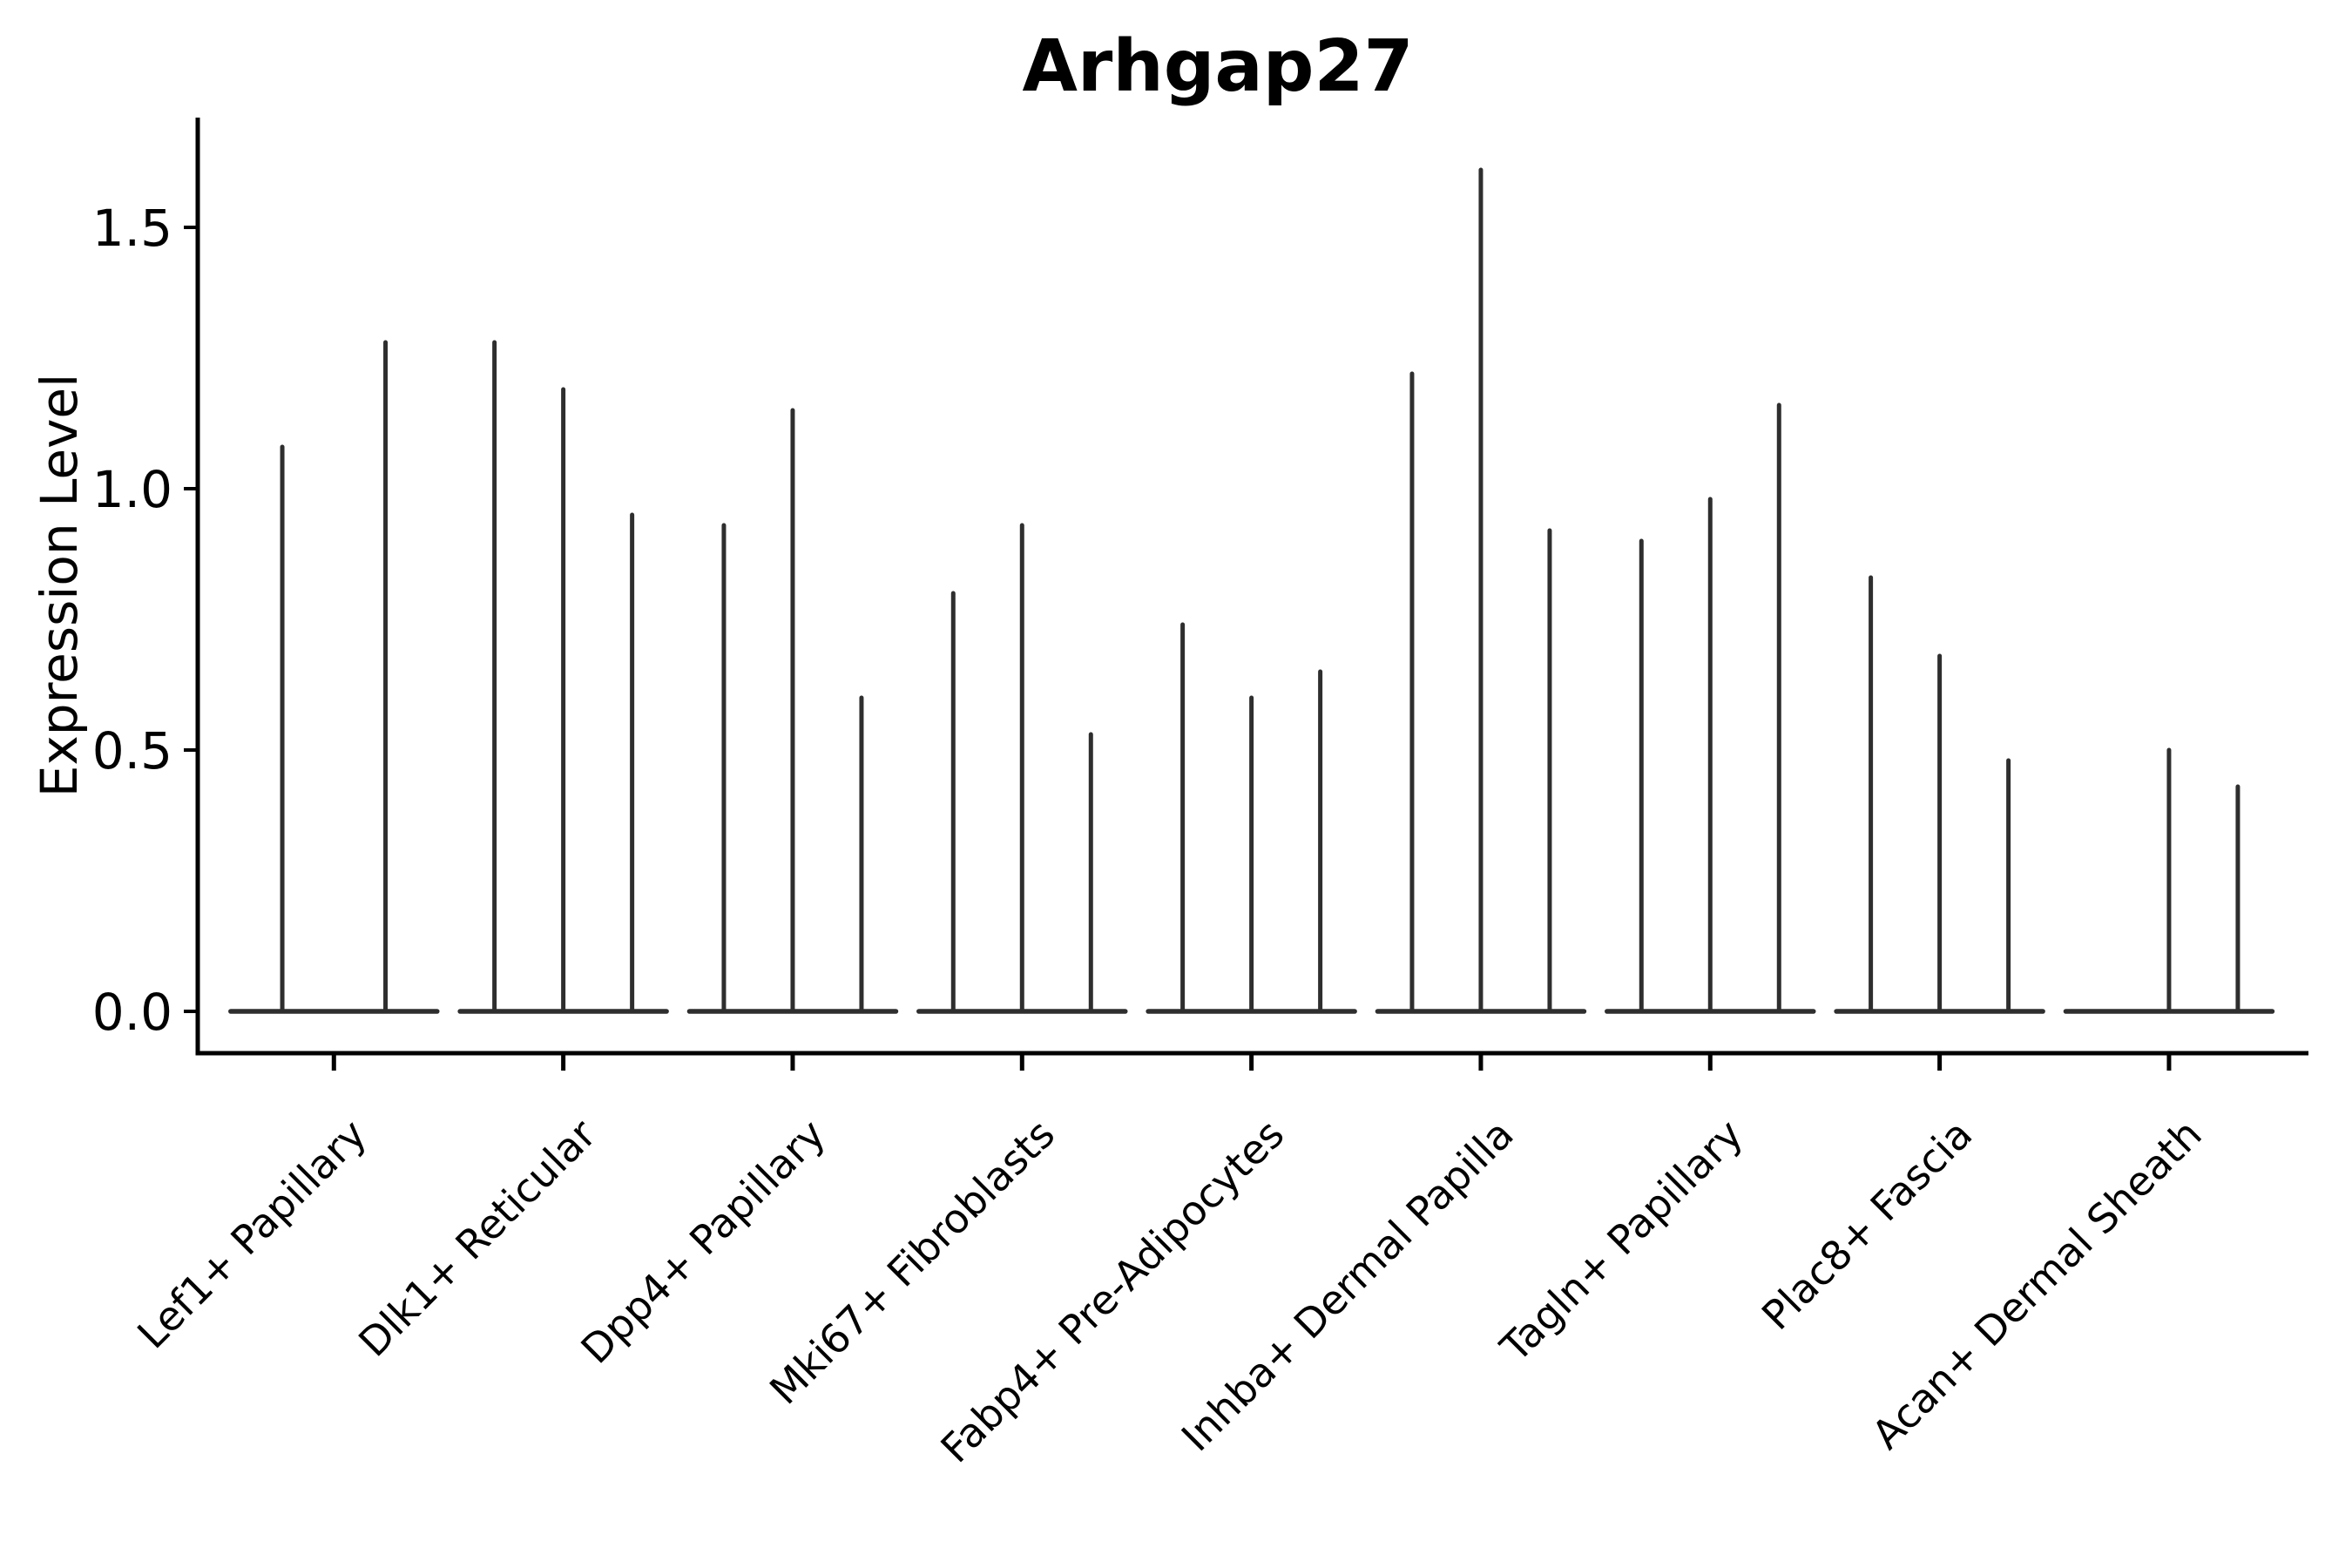 The height and width of the screenshot is (1568, 2352). I want to click on y-axis-ticks-layer: 0.0 0.5 1.0 1.5, so click(145, 620).